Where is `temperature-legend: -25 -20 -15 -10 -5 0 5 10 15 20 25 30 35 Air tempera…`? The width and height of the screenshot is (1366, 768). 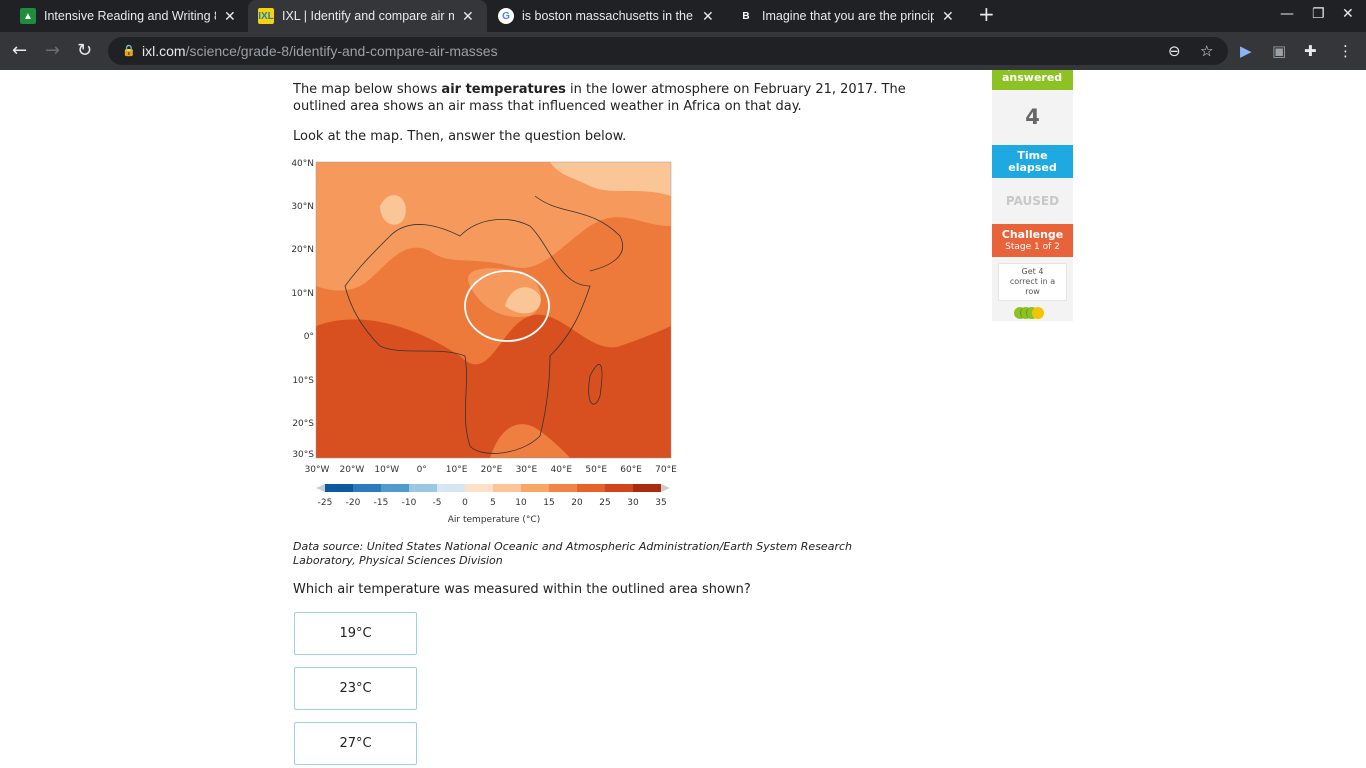 temperature-legend: -25 -20 -15 -10 -5 0 5 10 15 20 25 30 35 Air tempera… is located at coordinates (493, 504).